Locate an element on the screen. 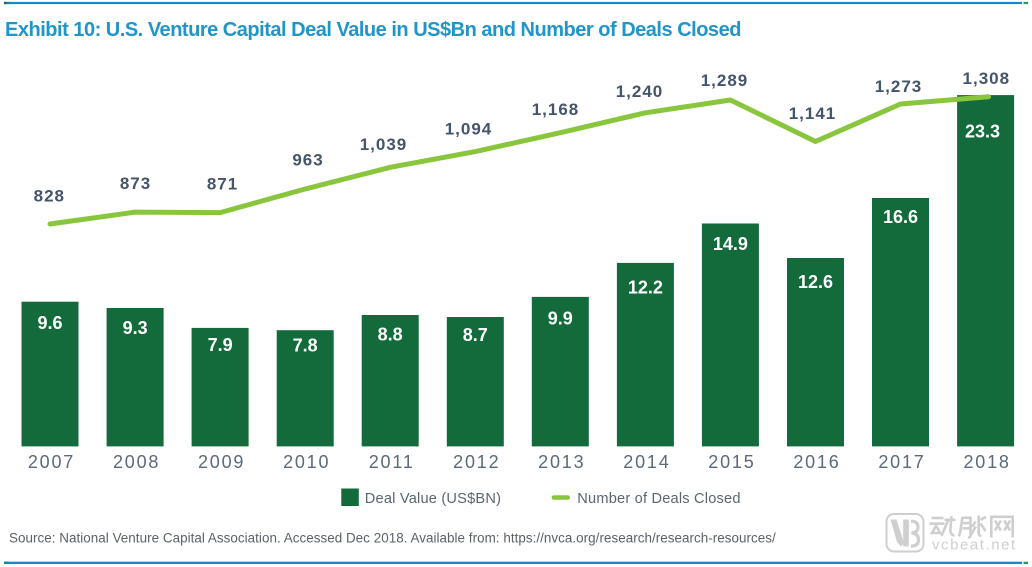  svg-text: 23.3 is located at coordinates (982, 132).